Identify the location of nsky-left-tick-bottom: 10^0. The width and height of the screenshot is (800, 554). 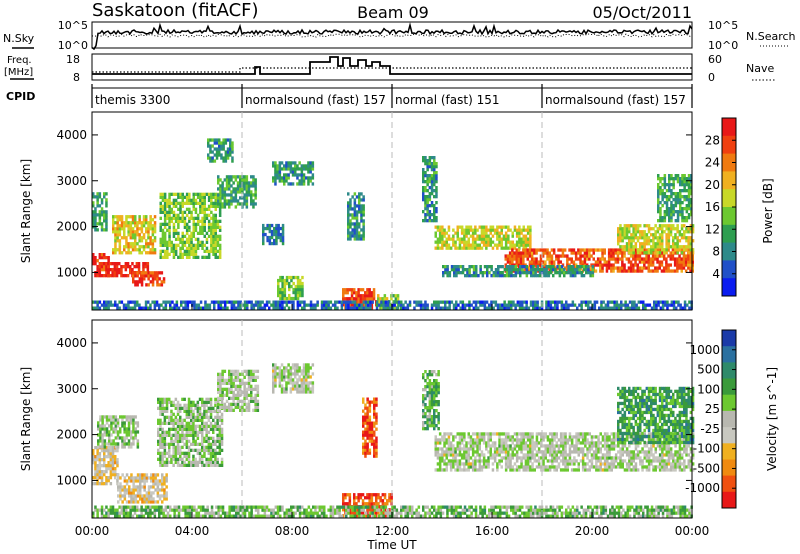
(73, 45).